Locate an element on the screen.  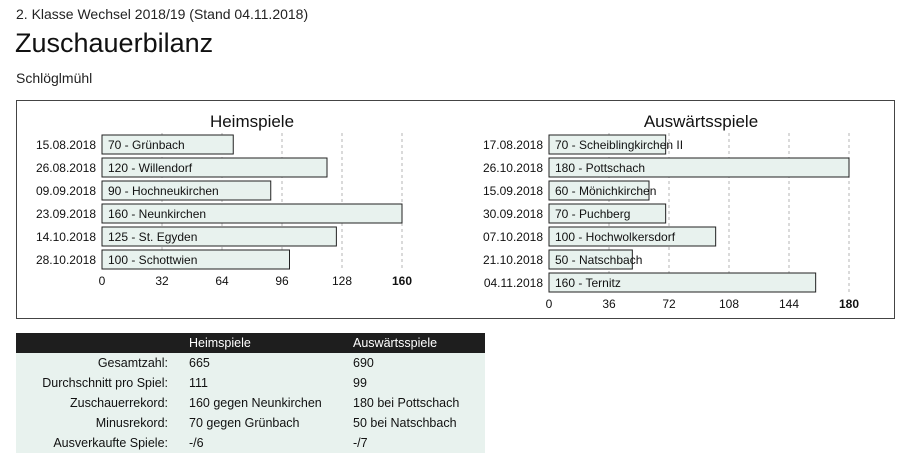
stats-header-away: Auswärtsspiele is located at coordinates (395, 343).